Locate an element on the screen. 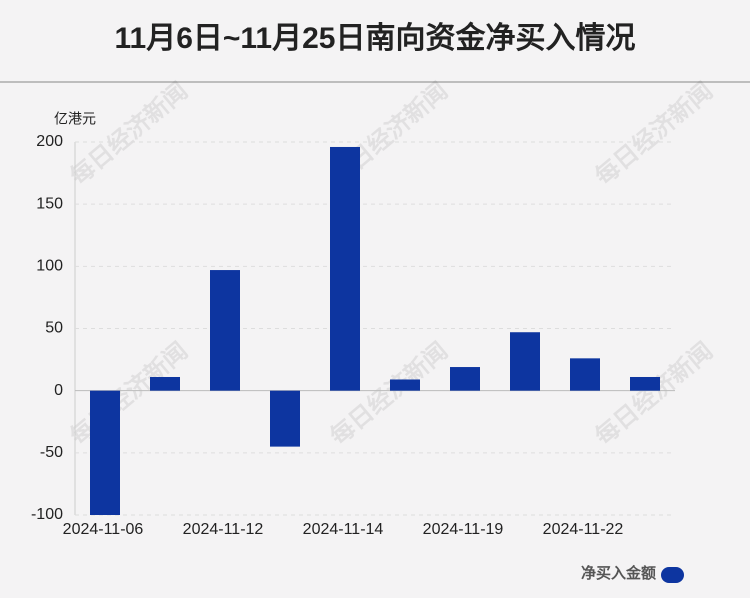 This screenshot has width=750, height=598. legend-swatch is located at coordinates (672, 575).